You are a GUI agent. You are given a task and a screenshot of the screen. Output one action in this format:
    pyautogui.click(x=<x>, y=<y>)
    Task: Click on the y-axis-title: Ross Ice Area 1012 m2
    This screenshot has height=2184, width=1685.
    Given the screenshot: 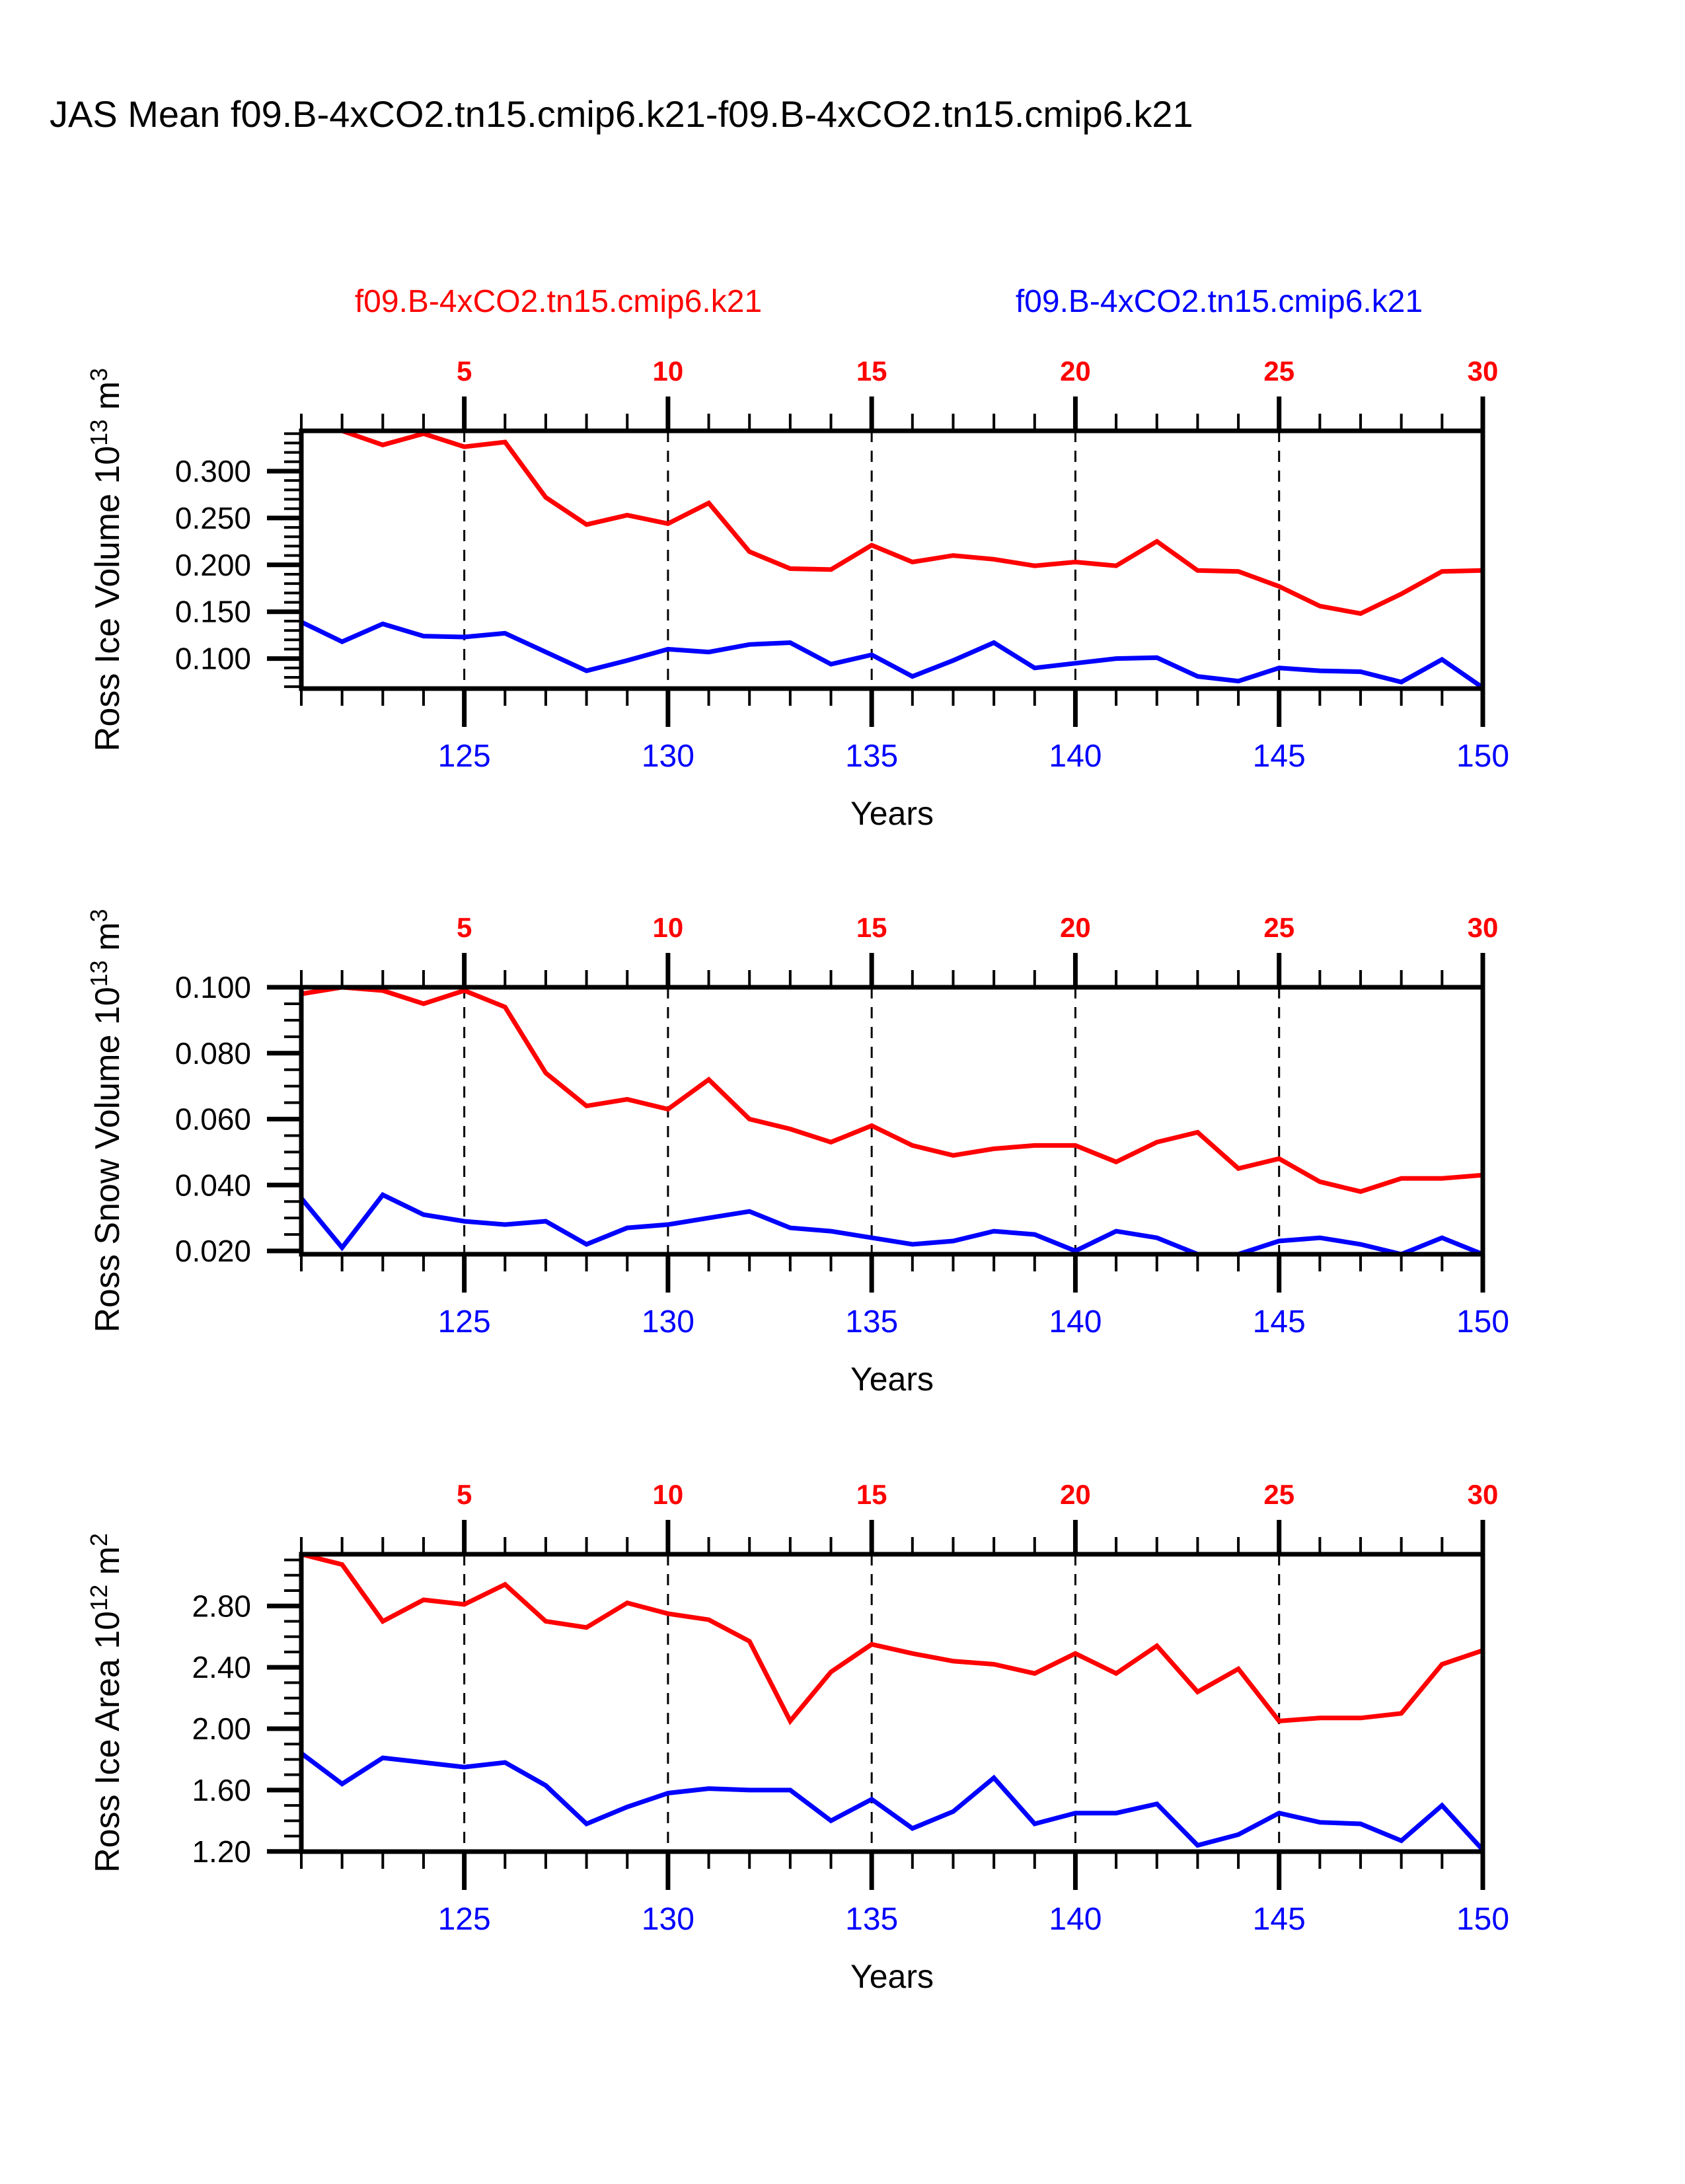 What is the action you would take?
    pyautogui.click(x=106, y=1703)
    